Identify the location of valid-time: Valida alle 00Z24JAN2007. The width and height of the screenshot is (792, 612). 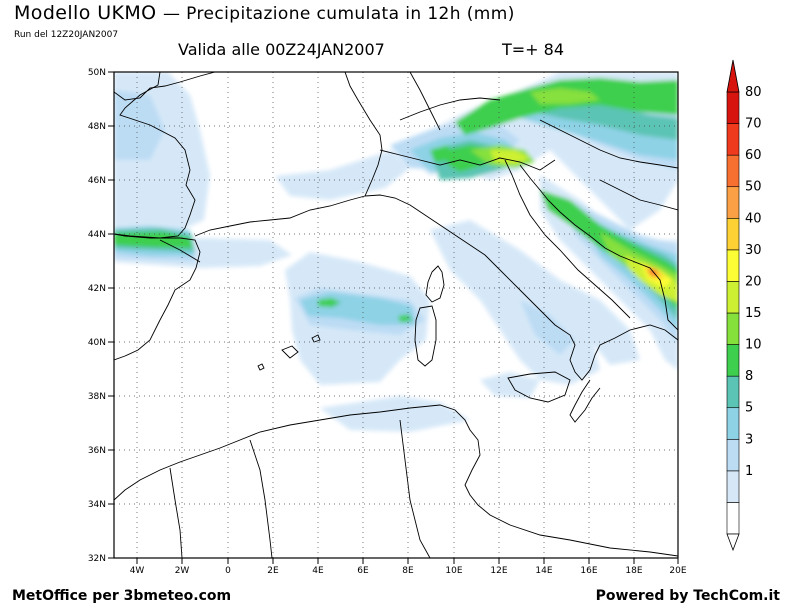
(281, 49).